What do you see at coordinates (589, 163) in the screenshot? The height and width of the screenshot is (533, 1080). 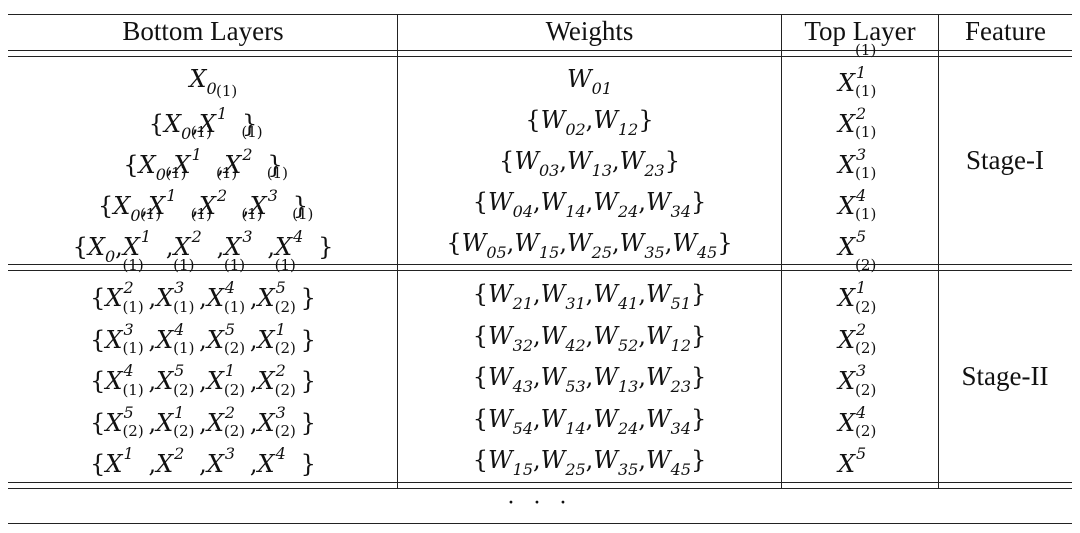 I see `math-term: W 13` at bounding box center [589, 163].